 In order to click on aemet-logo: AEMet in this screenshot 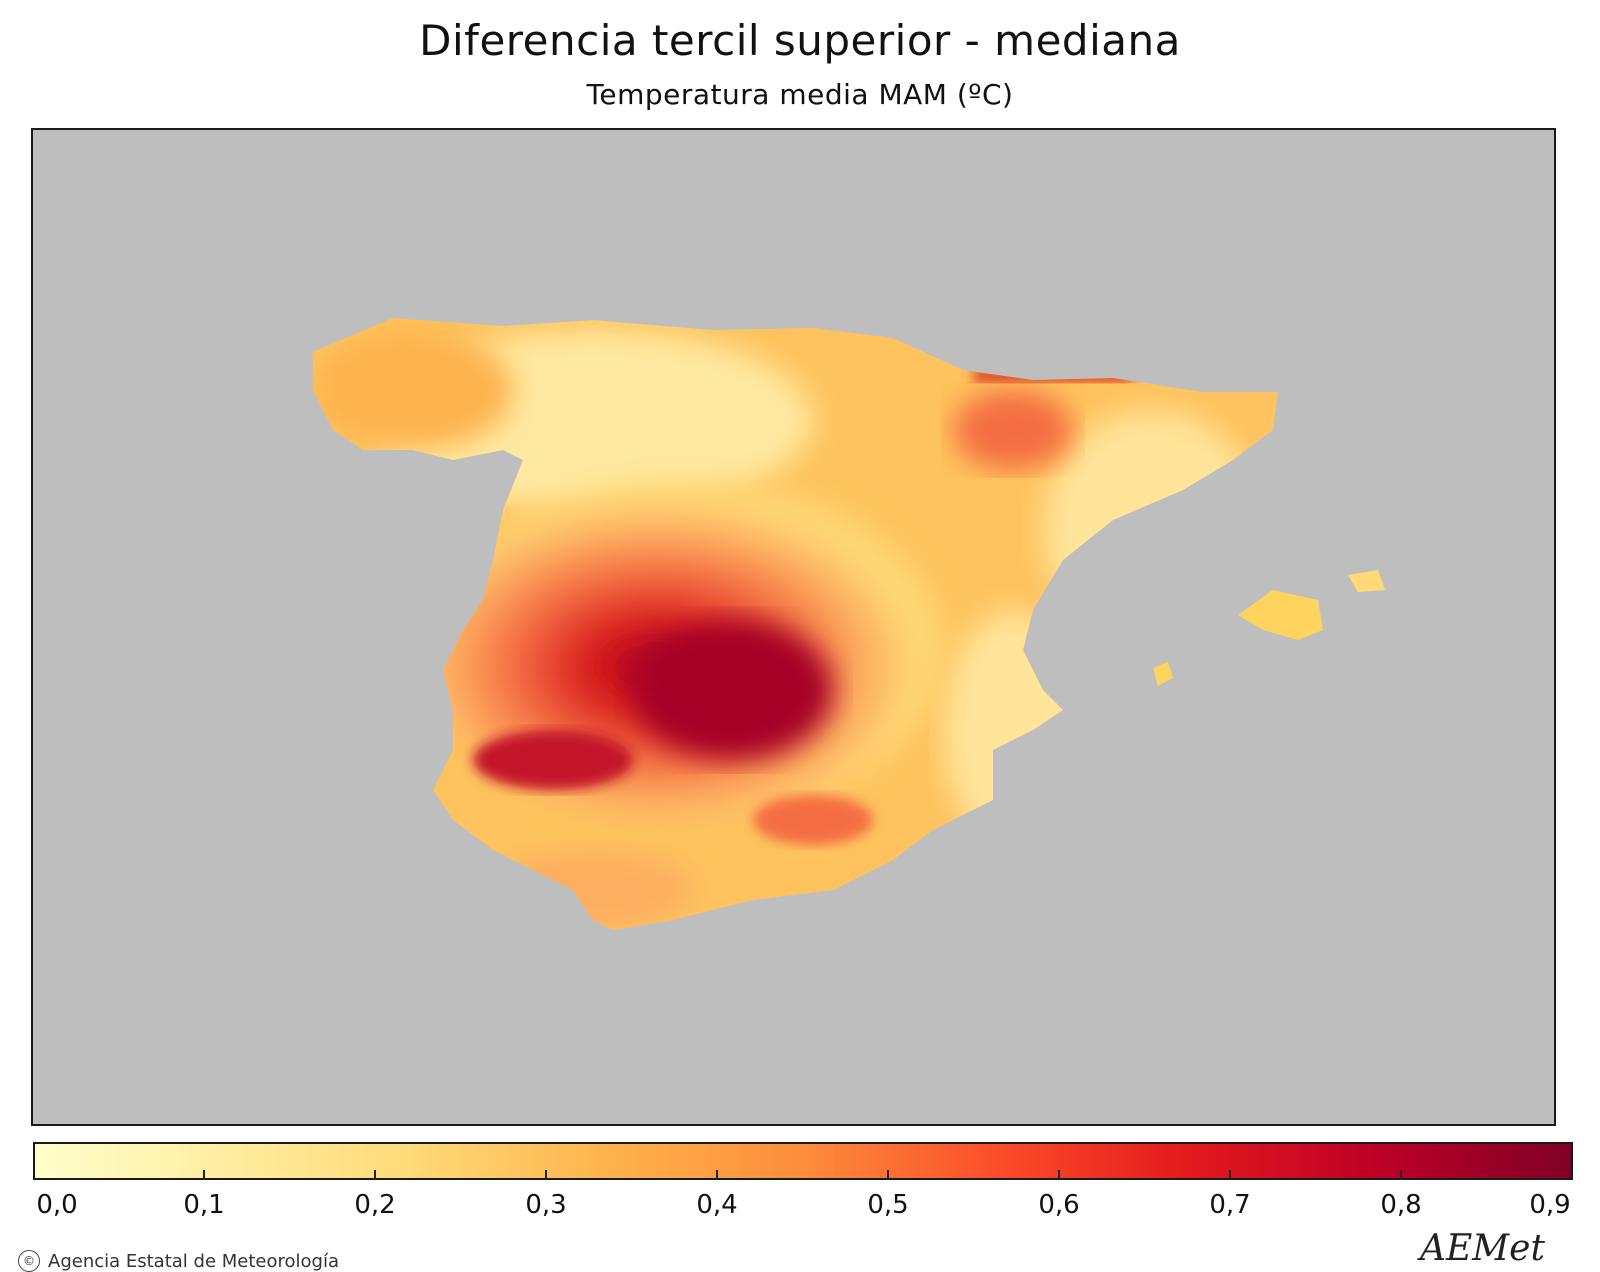, I will do `click(1495, 1248)`.